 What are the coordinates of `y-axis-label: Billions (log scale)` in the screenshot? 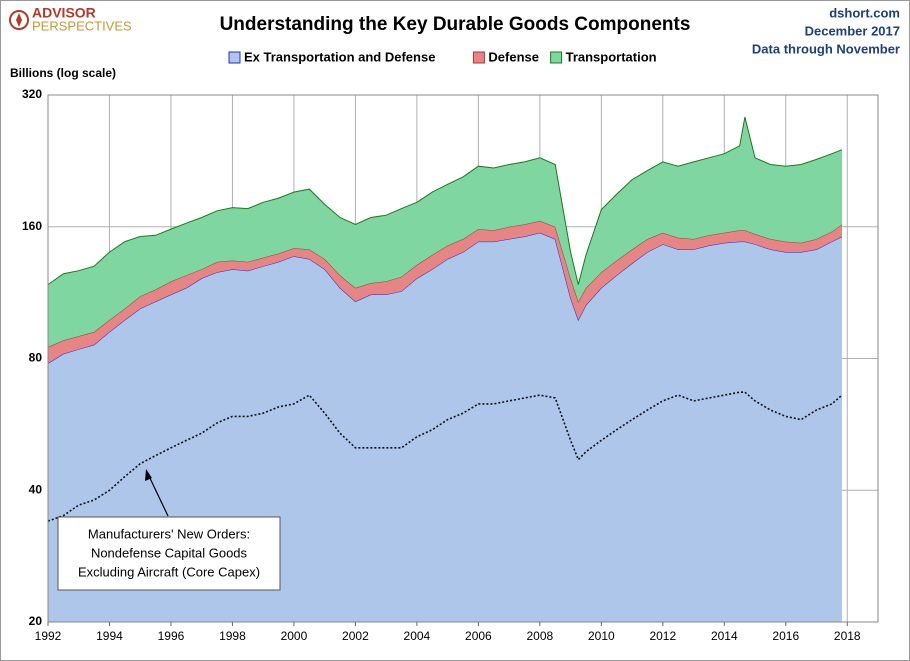 It's located at (63, 73).